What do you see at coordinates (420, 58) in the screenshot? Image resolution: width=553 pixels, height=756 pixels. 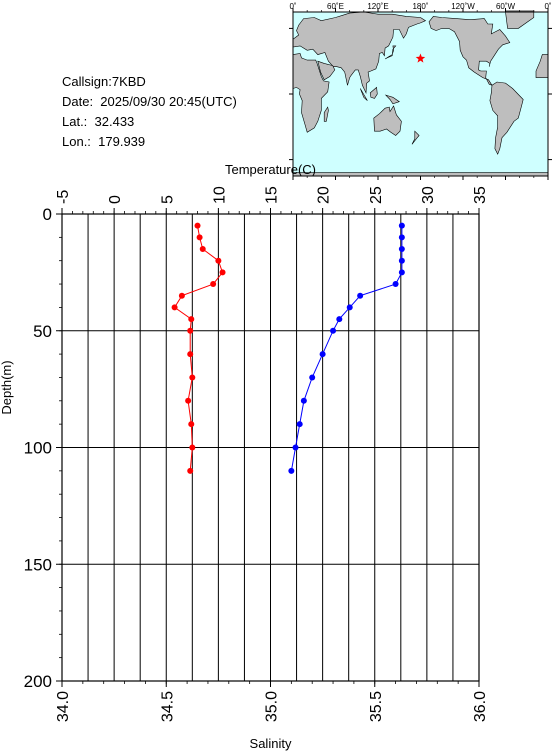 I see `station-marker-icon` at bounding box center [420, 58].